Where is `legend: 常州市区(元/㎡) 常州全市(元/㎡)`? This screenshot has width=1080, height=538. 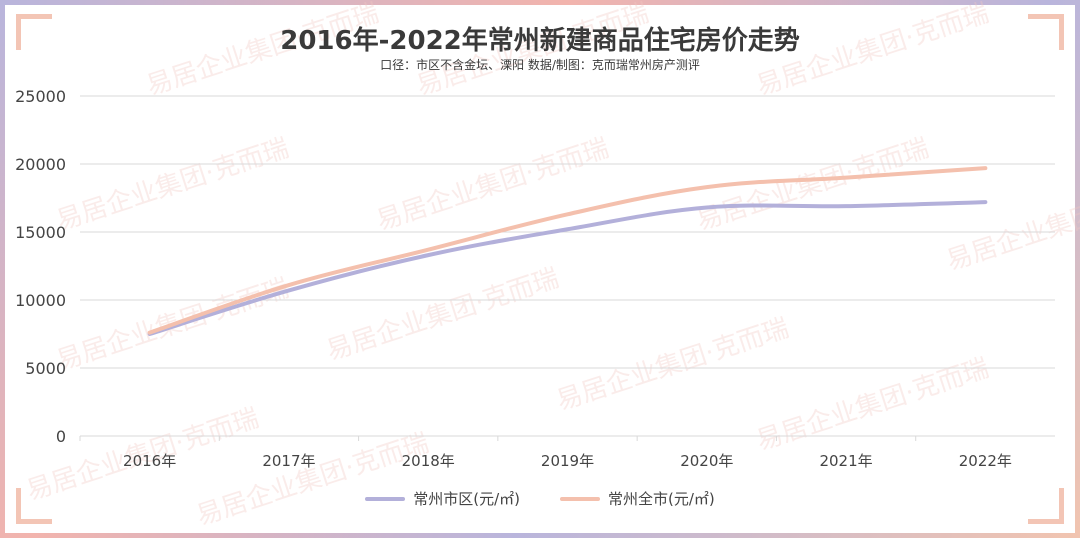 legend: 常州市区(元/㎡) 常州全市(元/㎡) is located at coordinates (540, 498).